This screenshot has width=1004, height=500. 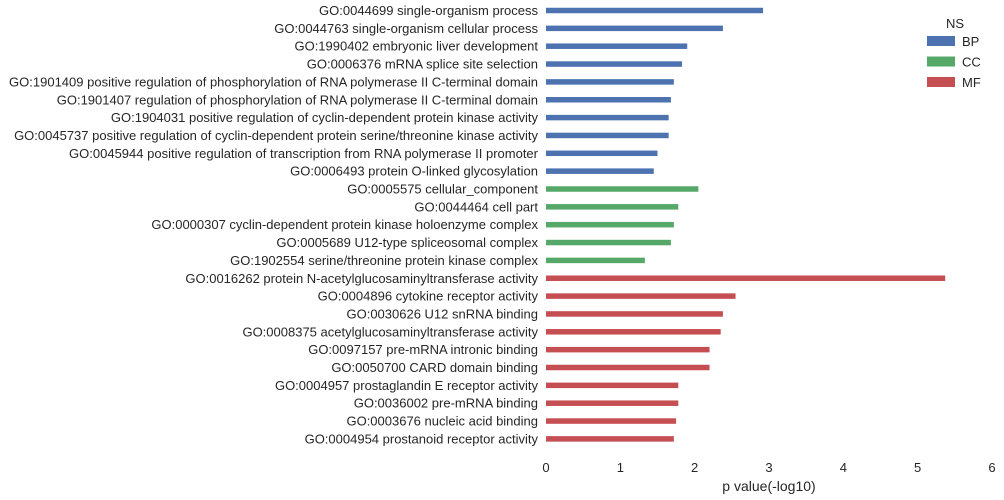 What do you see at coordinates (843, 467) in the screenshot?
I see `x-tick-label-4: 4` at bounding box center [843, 467].